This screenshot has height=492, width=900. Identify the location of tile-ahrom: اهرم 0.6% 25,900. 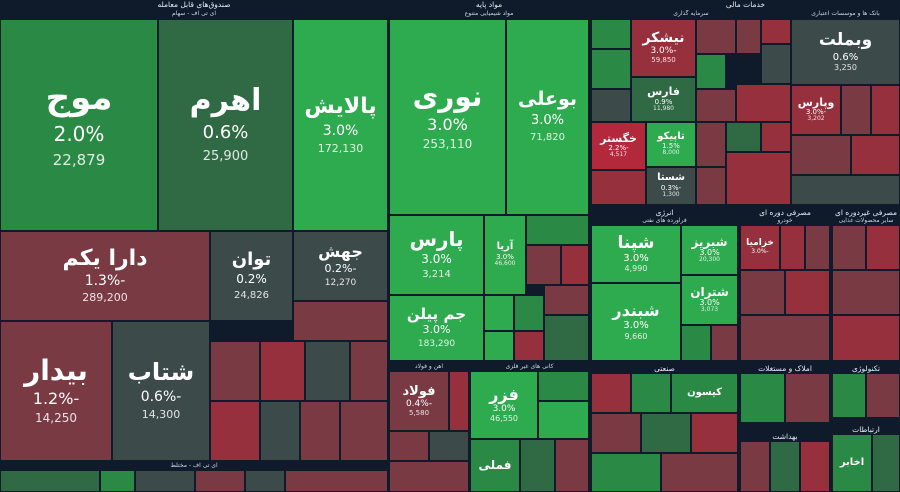
(225, 125).